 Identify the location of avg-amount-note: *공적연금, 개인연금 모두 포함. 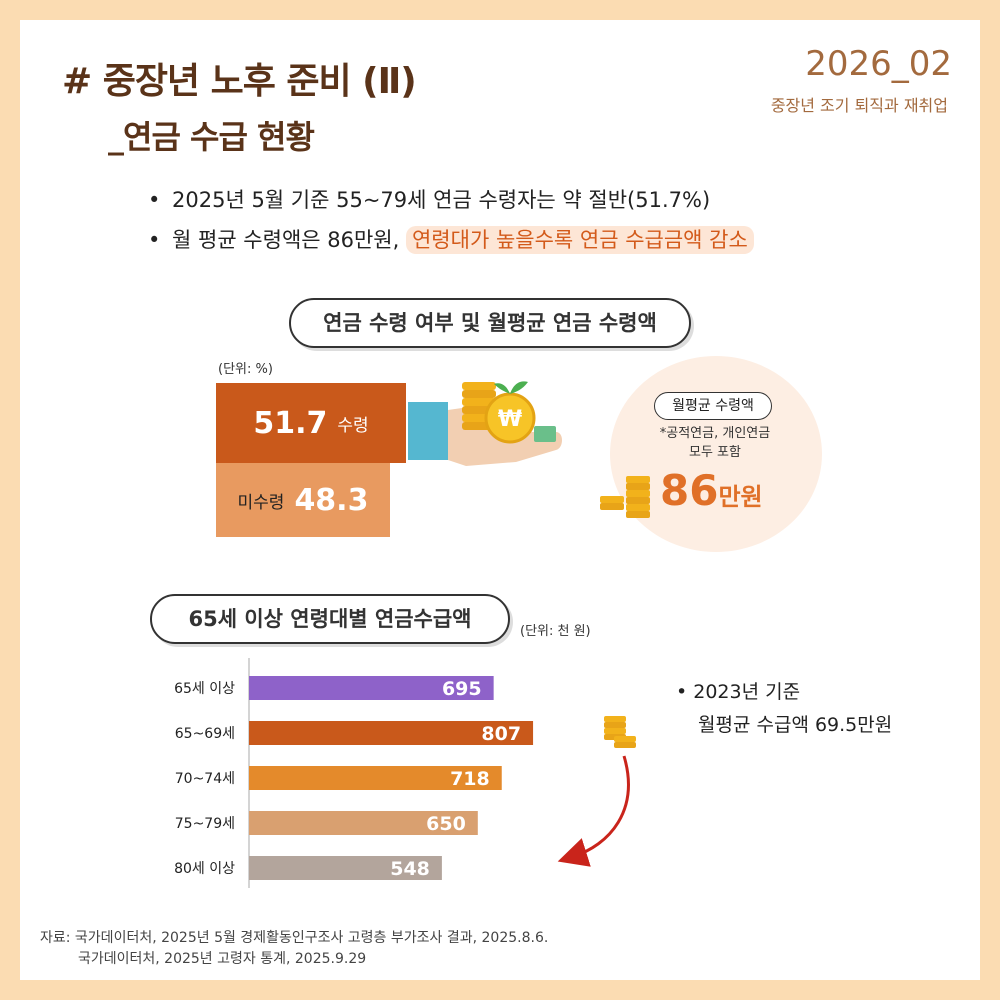
(715, 443).